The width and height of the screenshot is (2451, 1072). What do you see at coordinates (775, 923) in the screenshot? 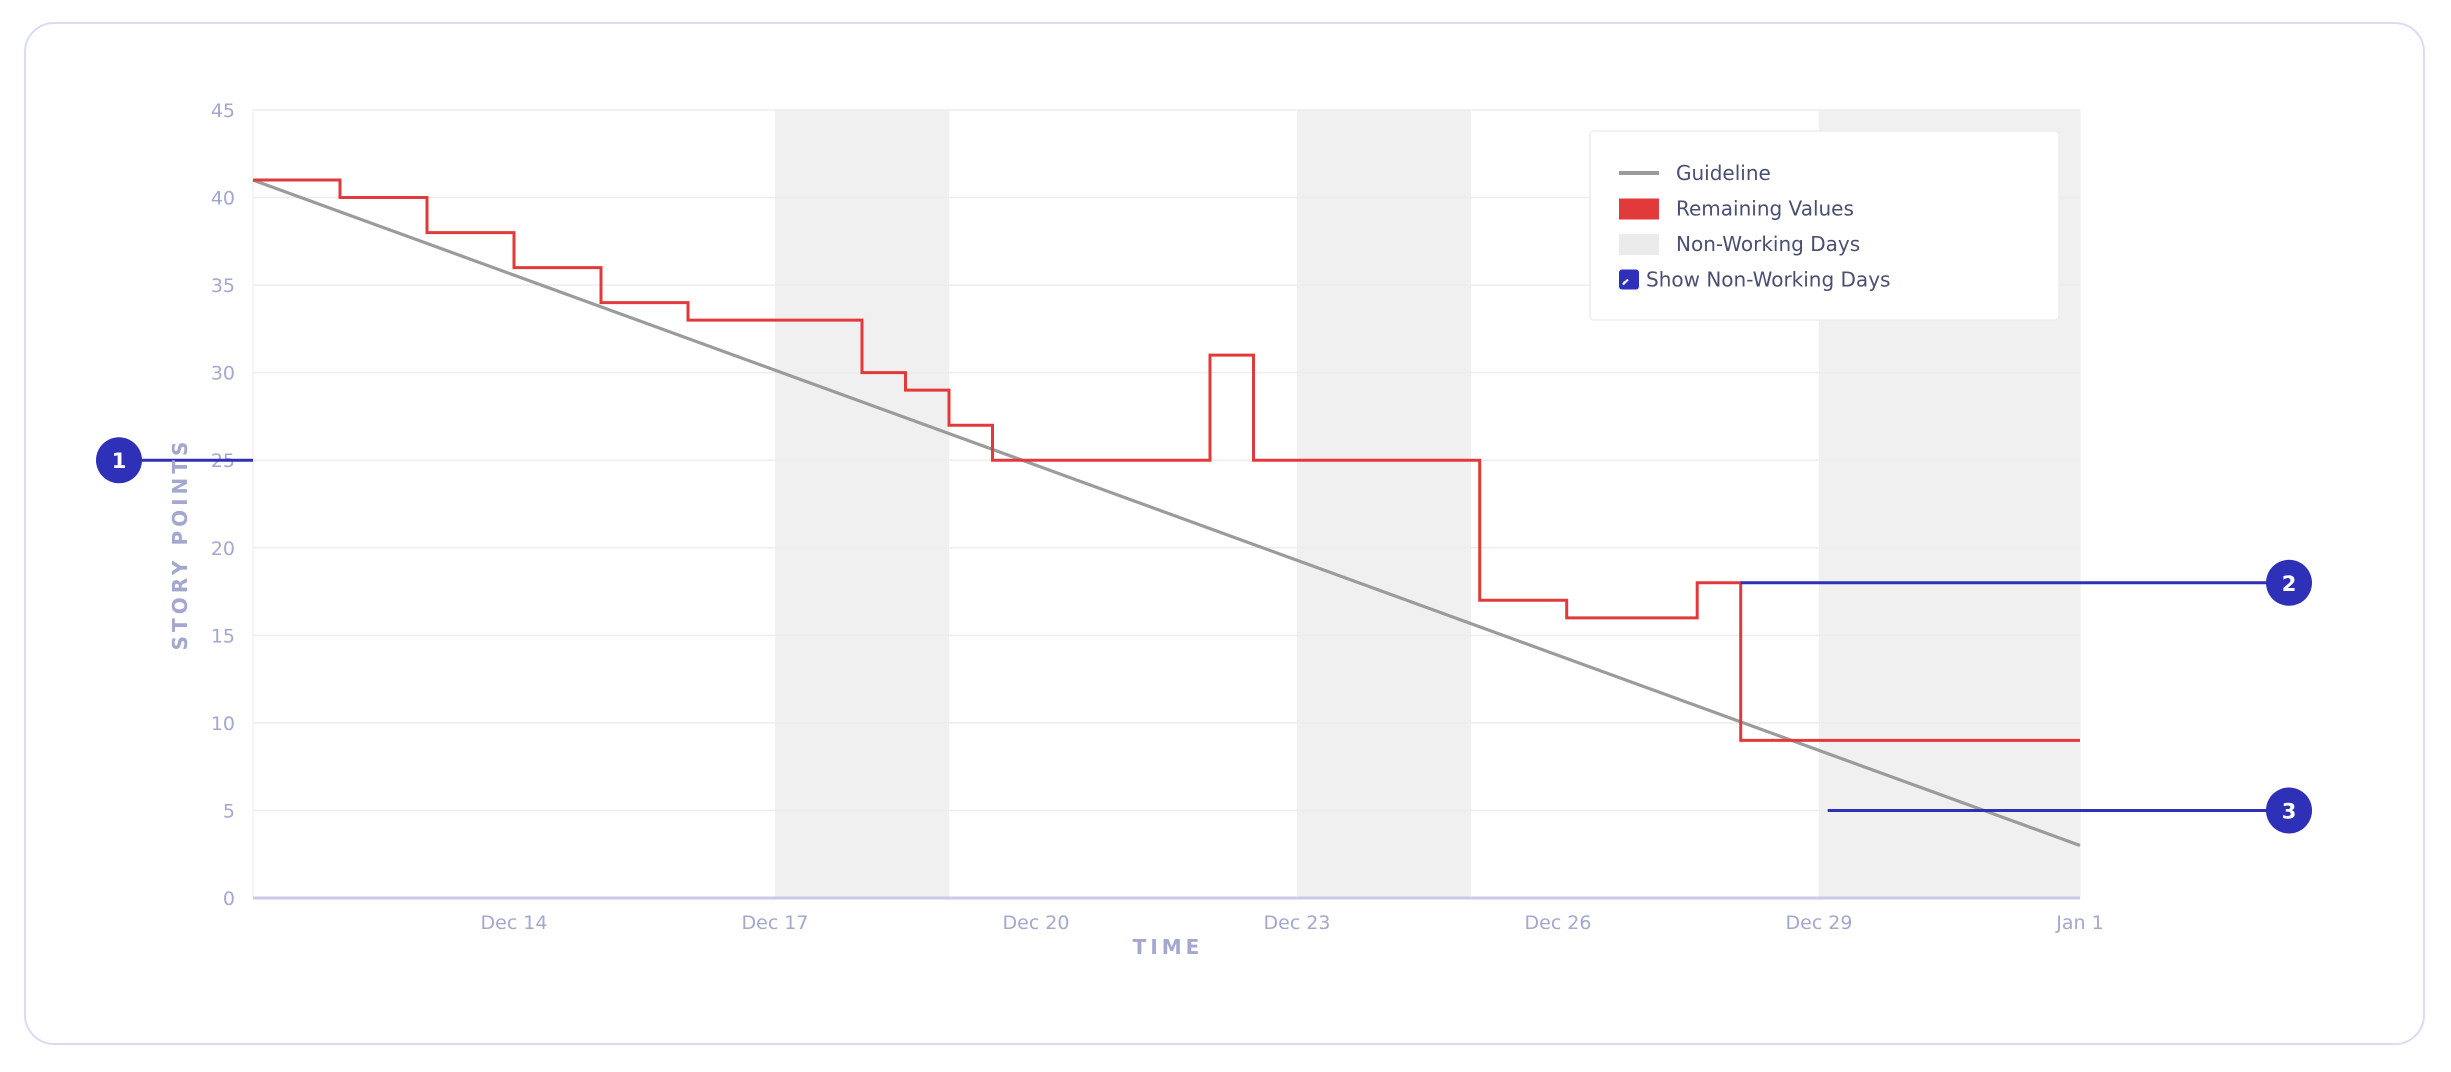
I see `x-tick-label: Dec 17` at bounding box center [775, 923].